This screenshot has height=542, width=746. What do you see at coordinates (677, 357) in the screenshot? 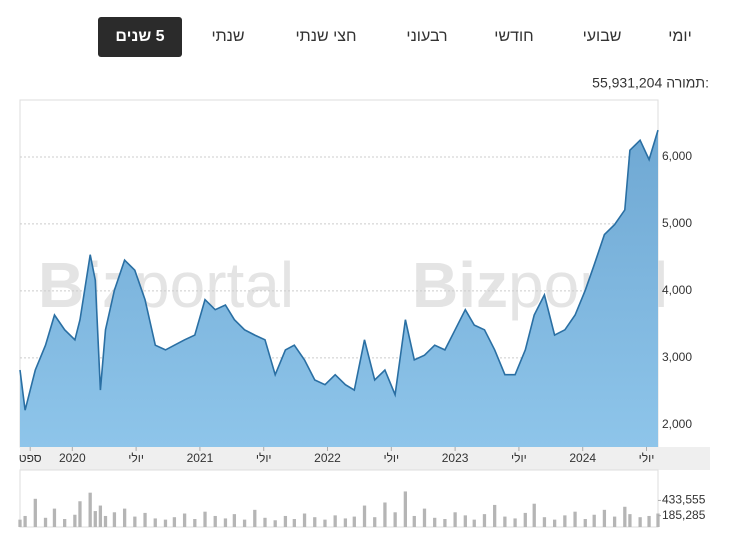
I see `y-tick-label: 3,000` at bounding box center [677, 357].